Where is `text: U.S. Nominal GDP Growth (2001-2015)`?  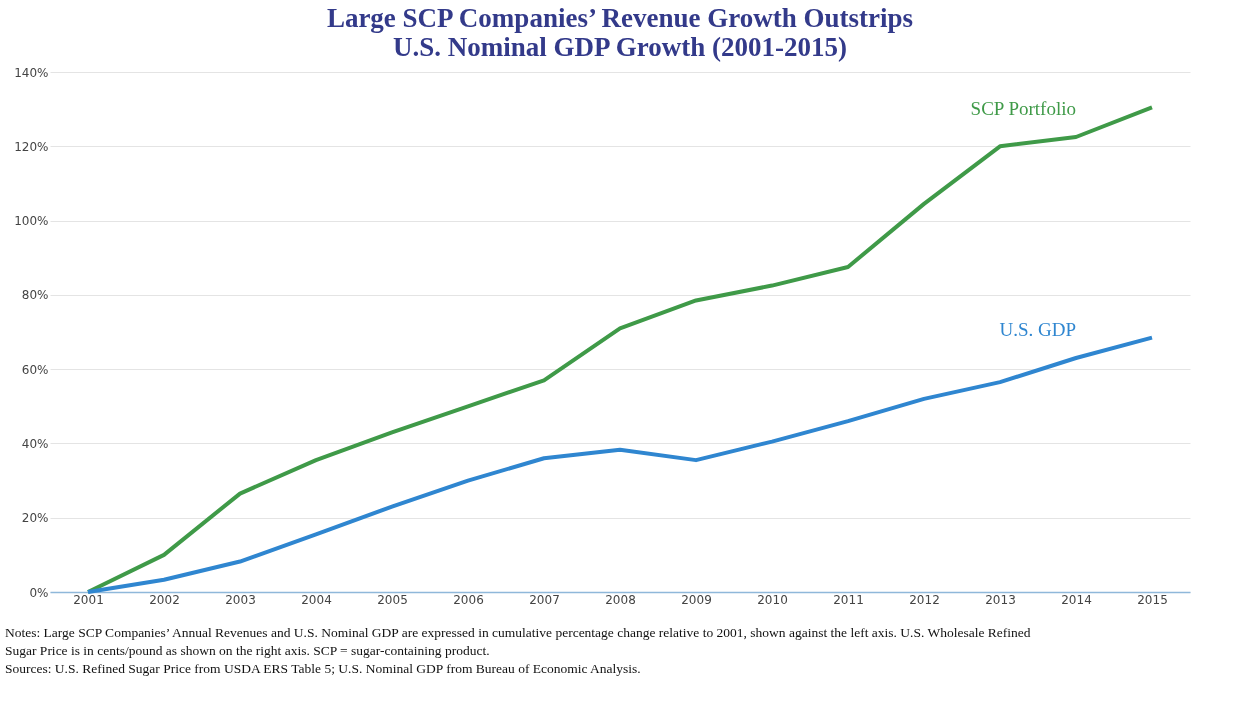
text: U.S. Nominal GDP Growth (2001-2015) is located at coordinates (620, 47).